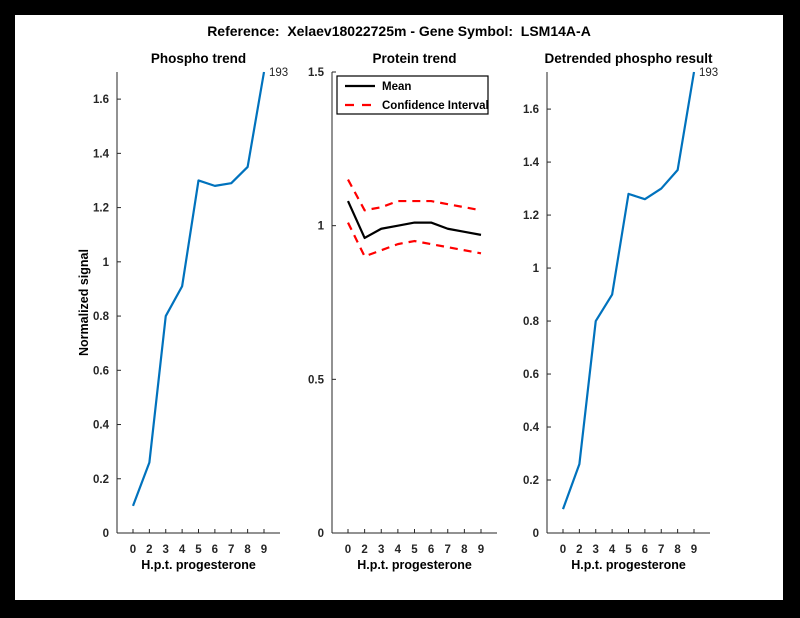 The image size is (800, 618). I want to click on legend: Mean Confidence Interval, so click(412, 95).